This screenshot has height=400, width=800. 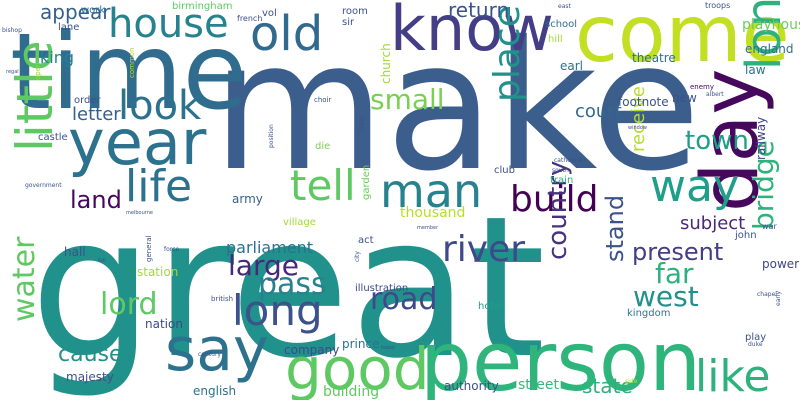 What do you see at coordinates (643, 102) in the screenshot?
I see `word-footnote: footnote` at bounding box center [643, 102].